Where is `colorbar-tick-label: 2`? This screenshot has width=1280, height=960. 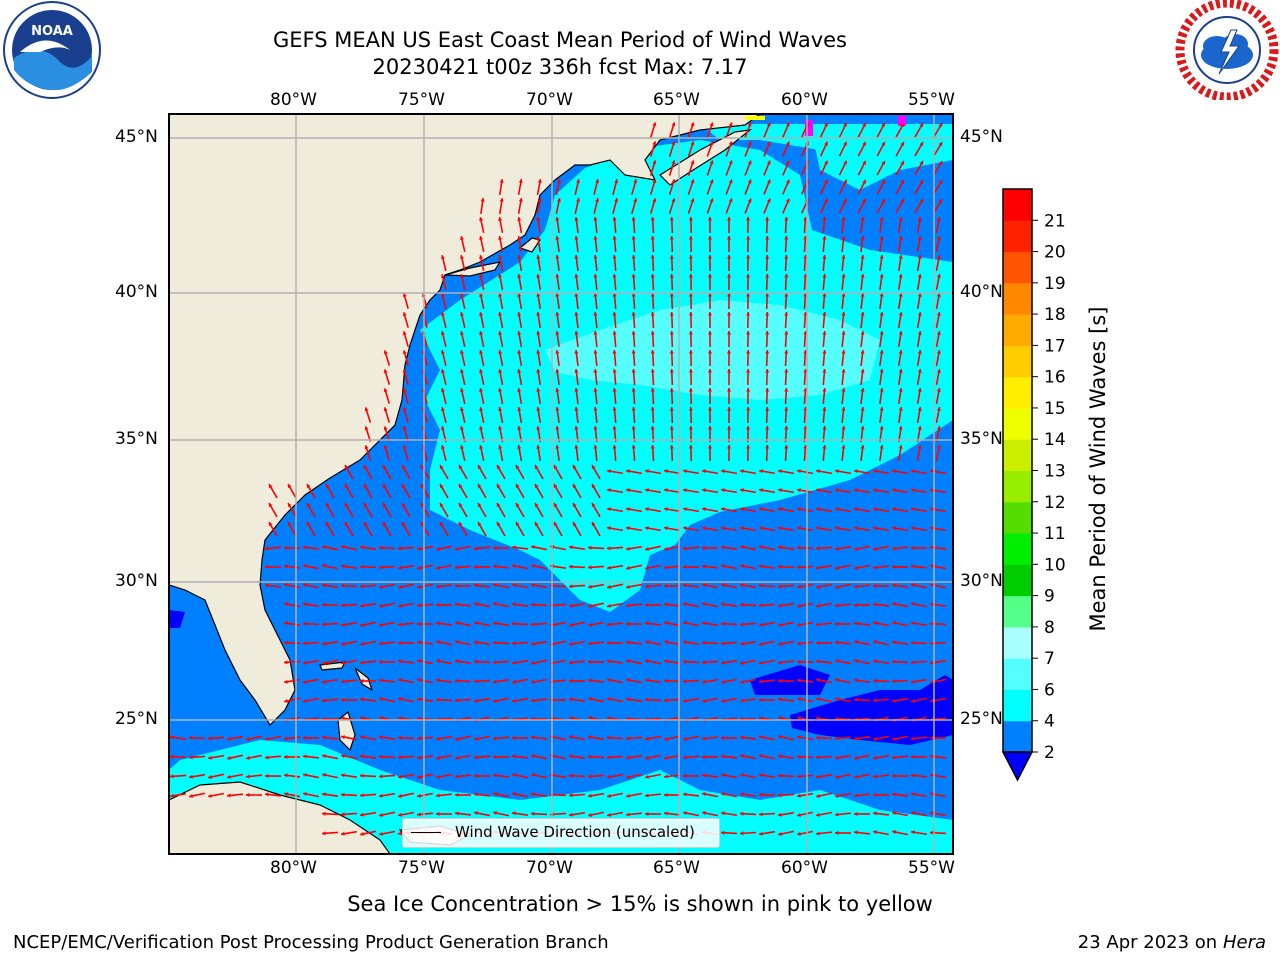
colorbar-tick-label: 2 is located at coordinates (1049, 753).